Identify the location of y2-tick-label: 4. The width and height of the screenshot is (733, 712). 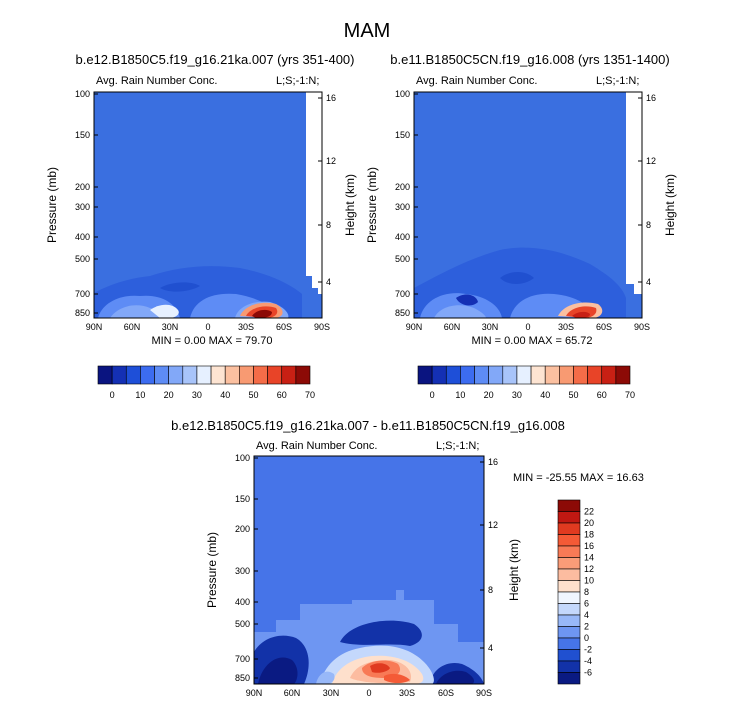
(648, 282).